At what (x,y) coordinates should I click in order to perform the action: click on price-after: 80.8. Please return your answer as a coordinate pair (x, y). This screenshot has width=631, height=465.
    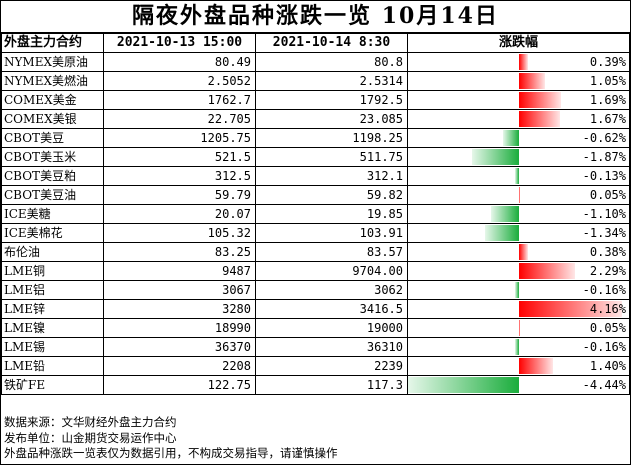
    Looking at the image, I should click on (331, 62).